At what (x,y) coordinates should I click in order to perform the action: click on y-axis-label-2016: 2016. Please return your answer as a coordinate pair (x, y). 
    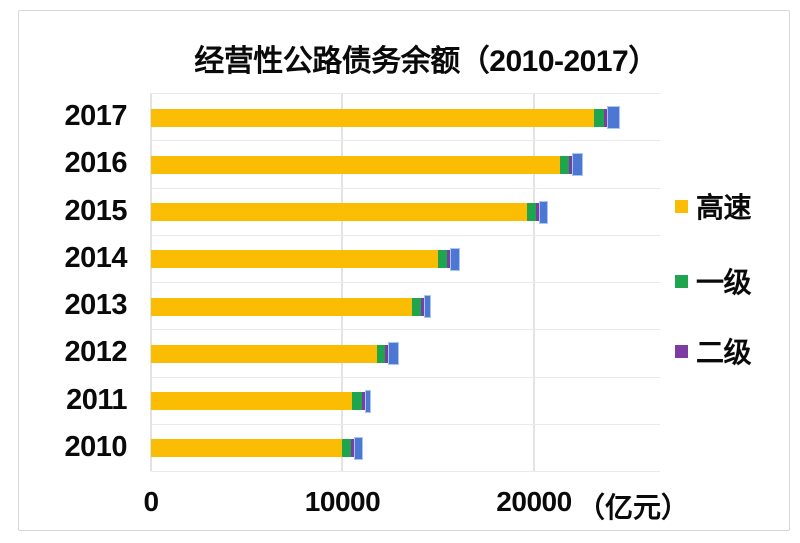
    Looking at the image, I should click on (95, 163).